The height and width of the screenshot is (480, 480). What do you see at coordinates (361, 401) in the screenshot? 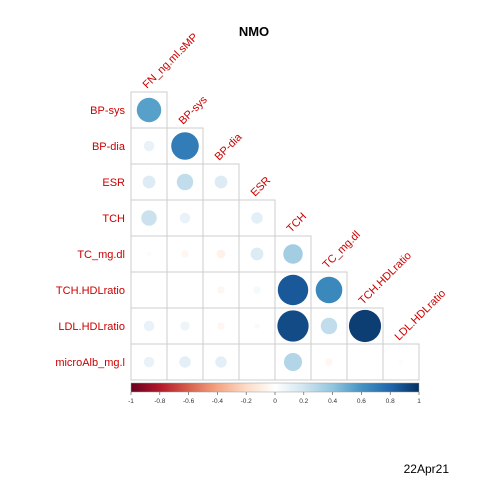
I see `colorbar-tick-label: 0.6` at bounding box center [361, 401].